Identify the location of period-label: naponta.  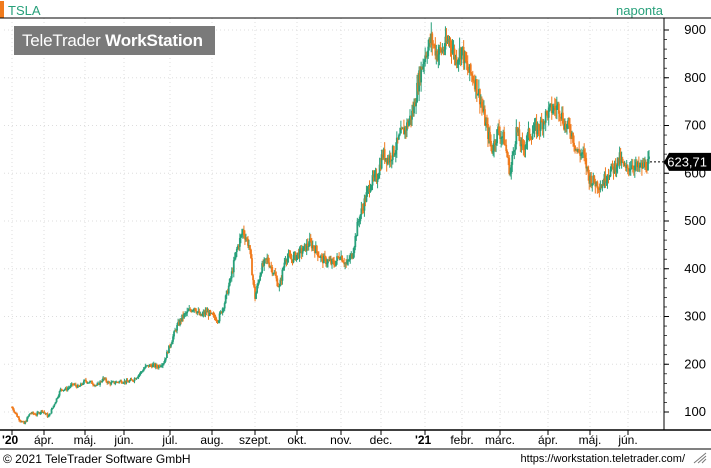
(639, 10).